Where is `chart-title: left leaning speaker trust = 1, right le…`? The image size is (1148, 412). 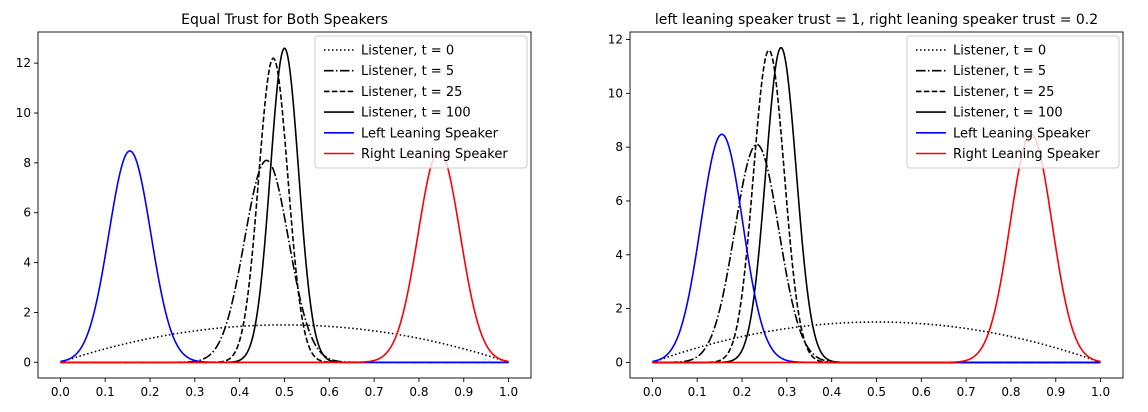
chart-title: left leaning speaker trust = 1, right le… is located at coordinates (876, 20).